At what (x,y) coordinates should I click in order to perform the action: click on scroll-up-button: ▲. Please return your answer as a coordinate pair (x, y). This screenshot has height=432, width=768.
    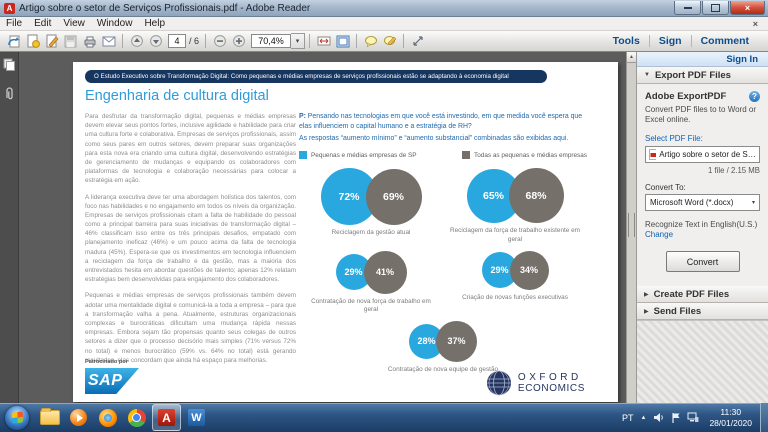
    Looking at the image, I should click on (631, 57).